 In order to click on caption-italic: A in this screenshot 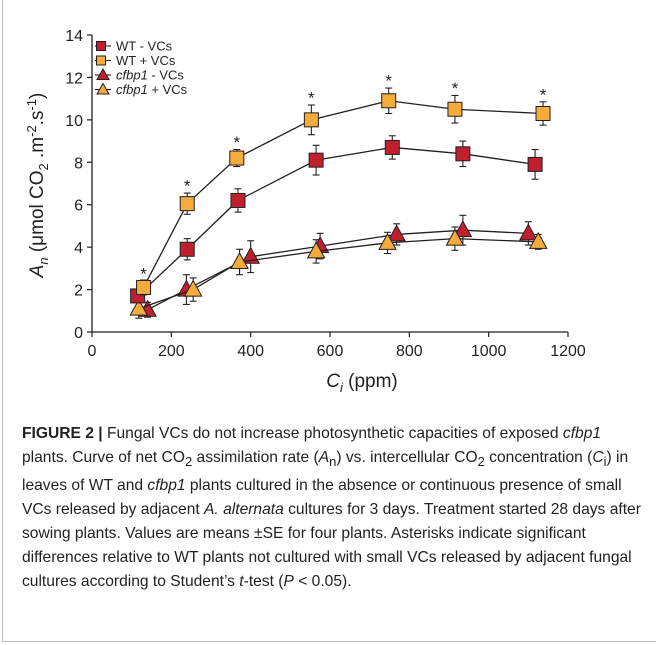, I will do `click(324, 457)`.